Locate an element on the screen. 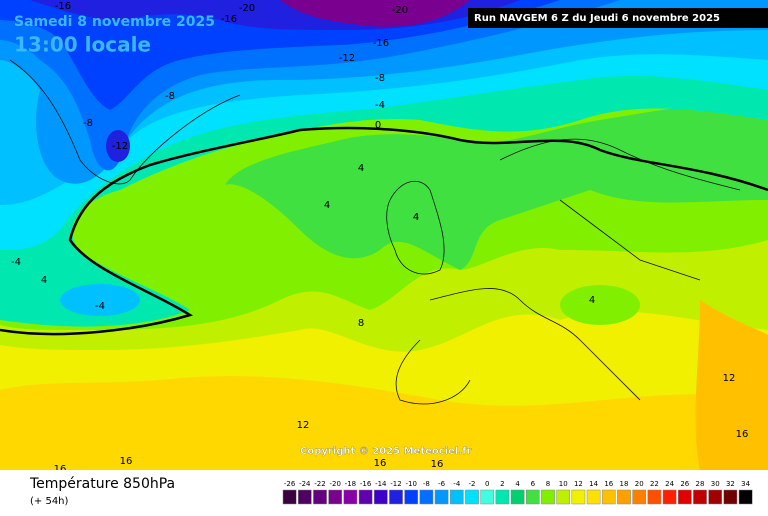  colorbar-label: -2 is located at coordinates (472, 484).